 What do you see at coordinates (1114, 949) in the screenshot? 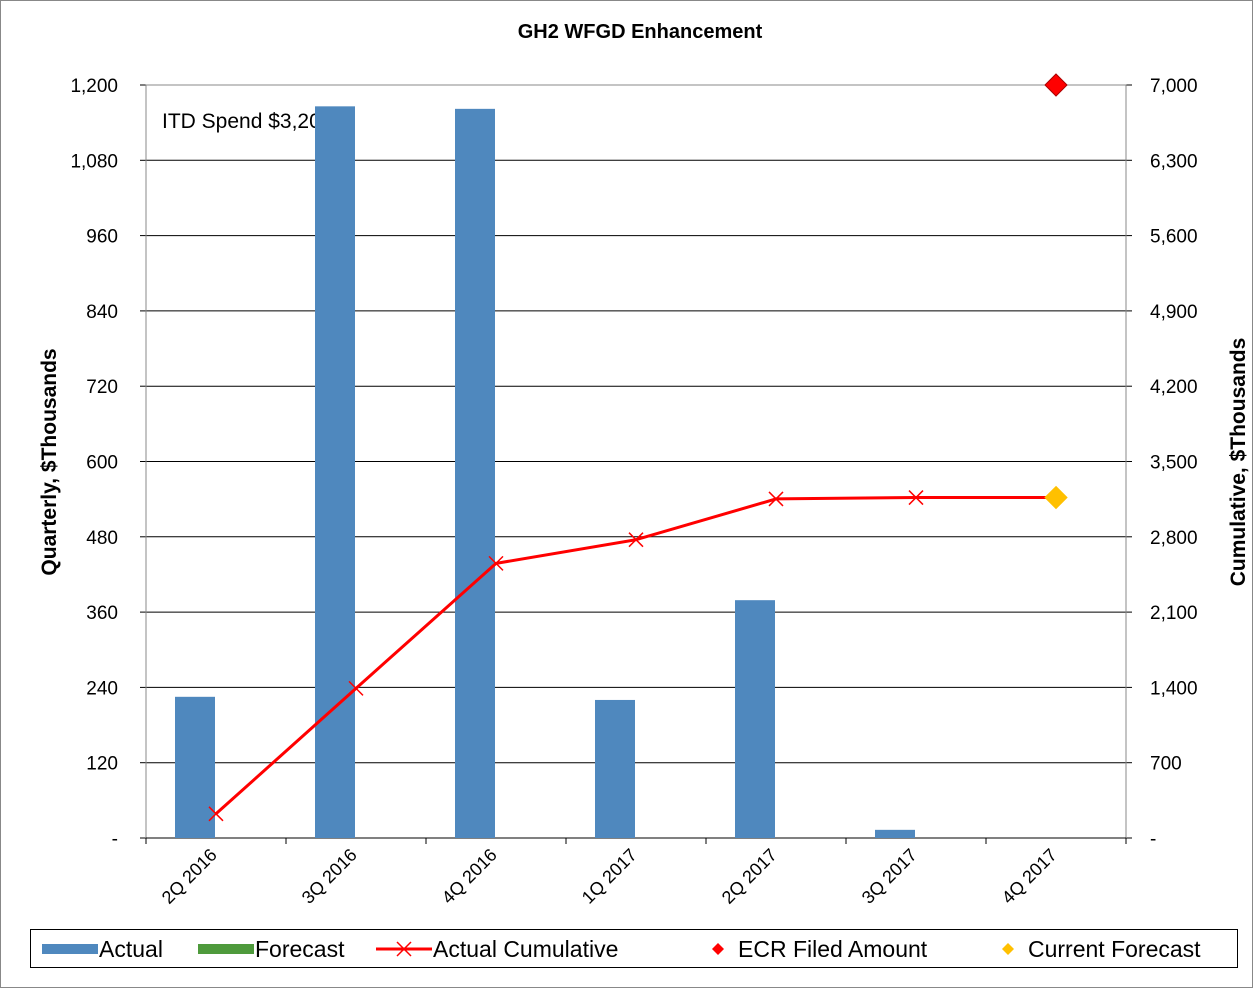
I see `legend-label: Current Forecast` at bounding box center [1114, 949].